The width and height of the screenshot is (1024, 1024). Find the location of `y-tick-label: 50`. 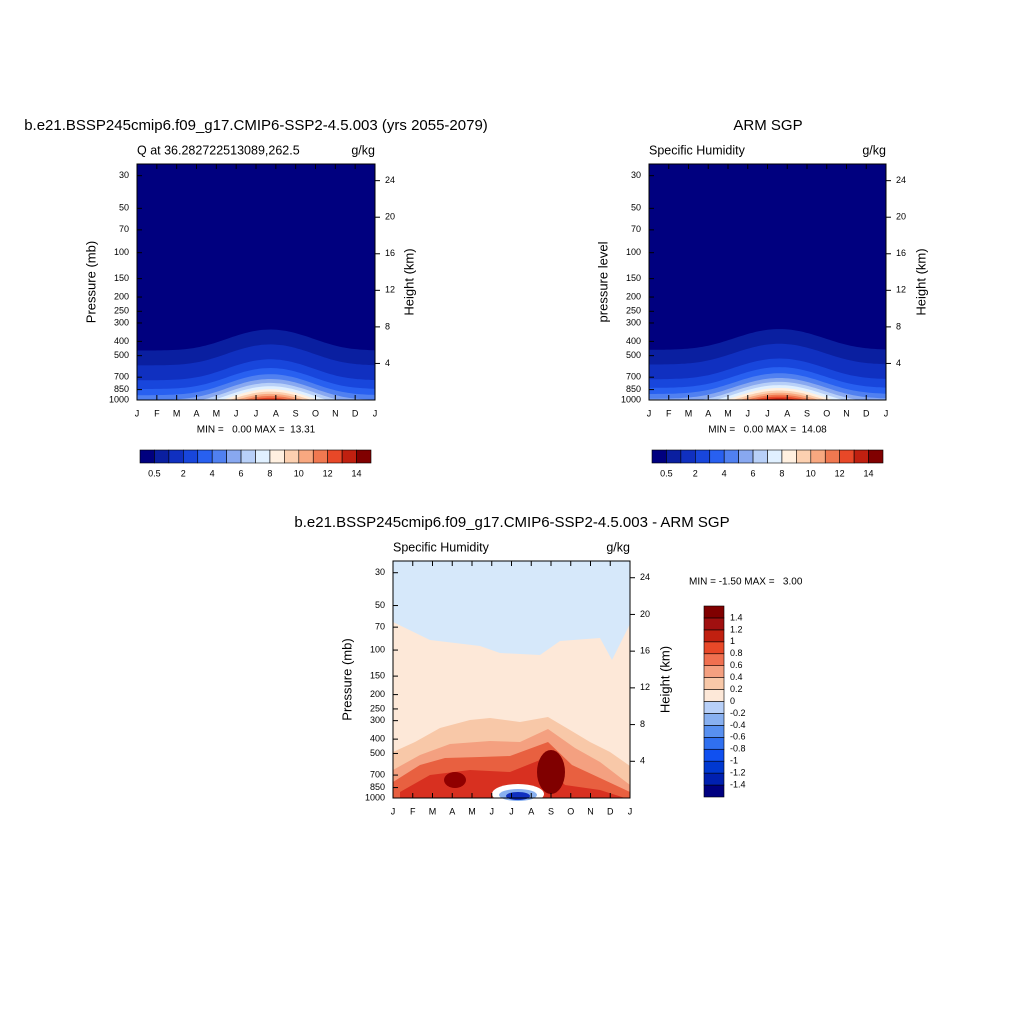

y-tick-label: 50 is located at coordinates (636, 208).